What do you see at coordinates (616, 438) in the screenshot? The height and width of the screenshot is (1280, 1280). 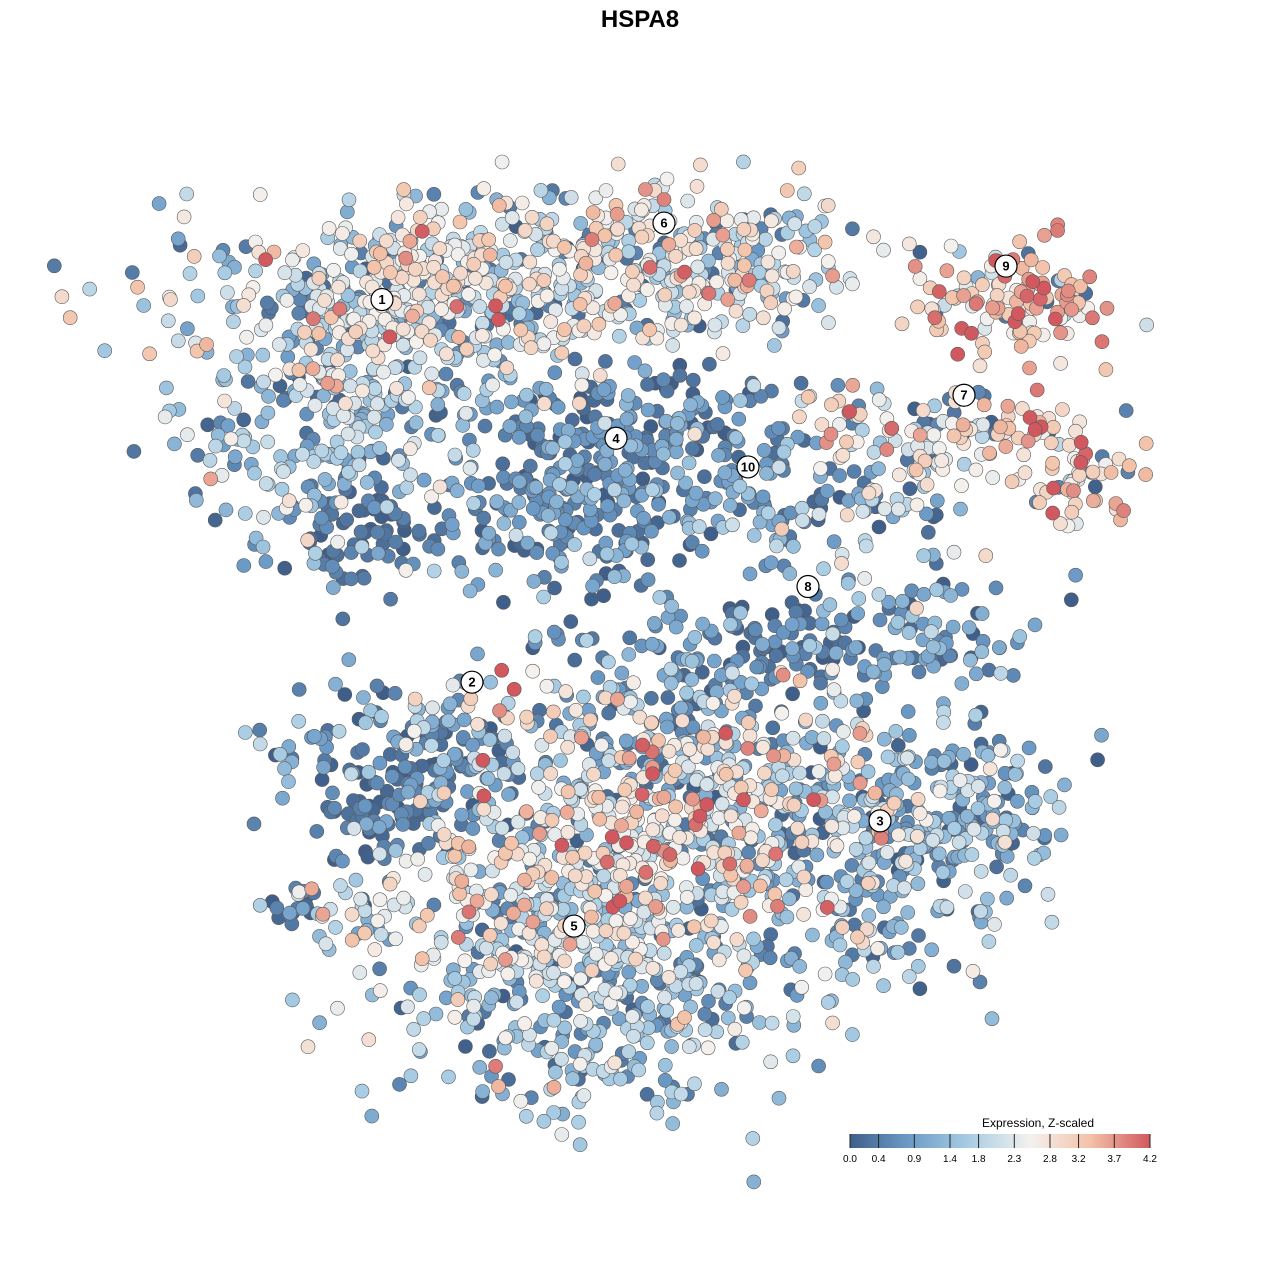 I see `cluster-label-badge` at bounding box center [616, 438].